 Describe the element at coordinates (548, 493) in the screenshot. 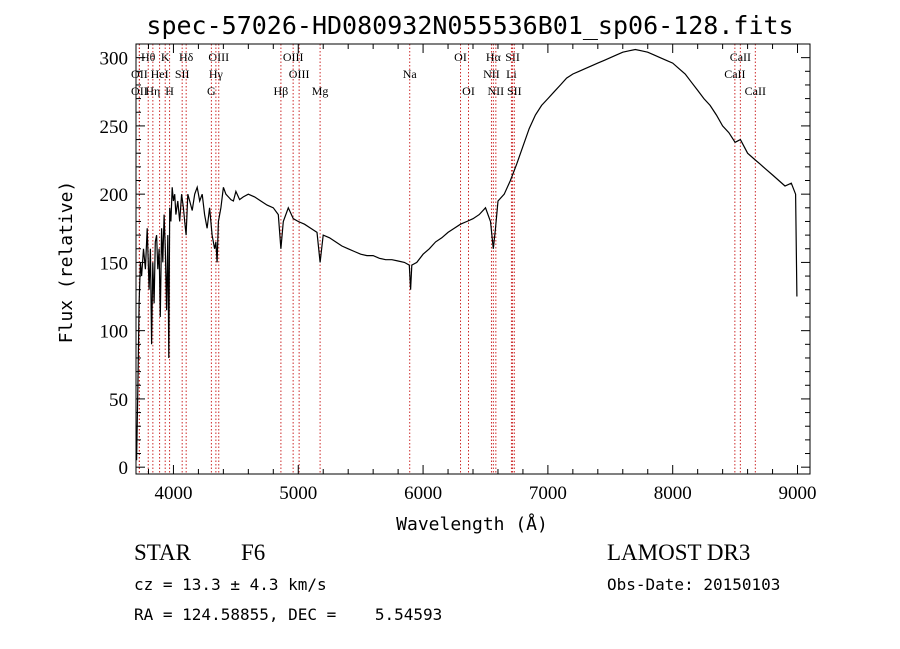

I see `x-tick-label: 7000` at that location.